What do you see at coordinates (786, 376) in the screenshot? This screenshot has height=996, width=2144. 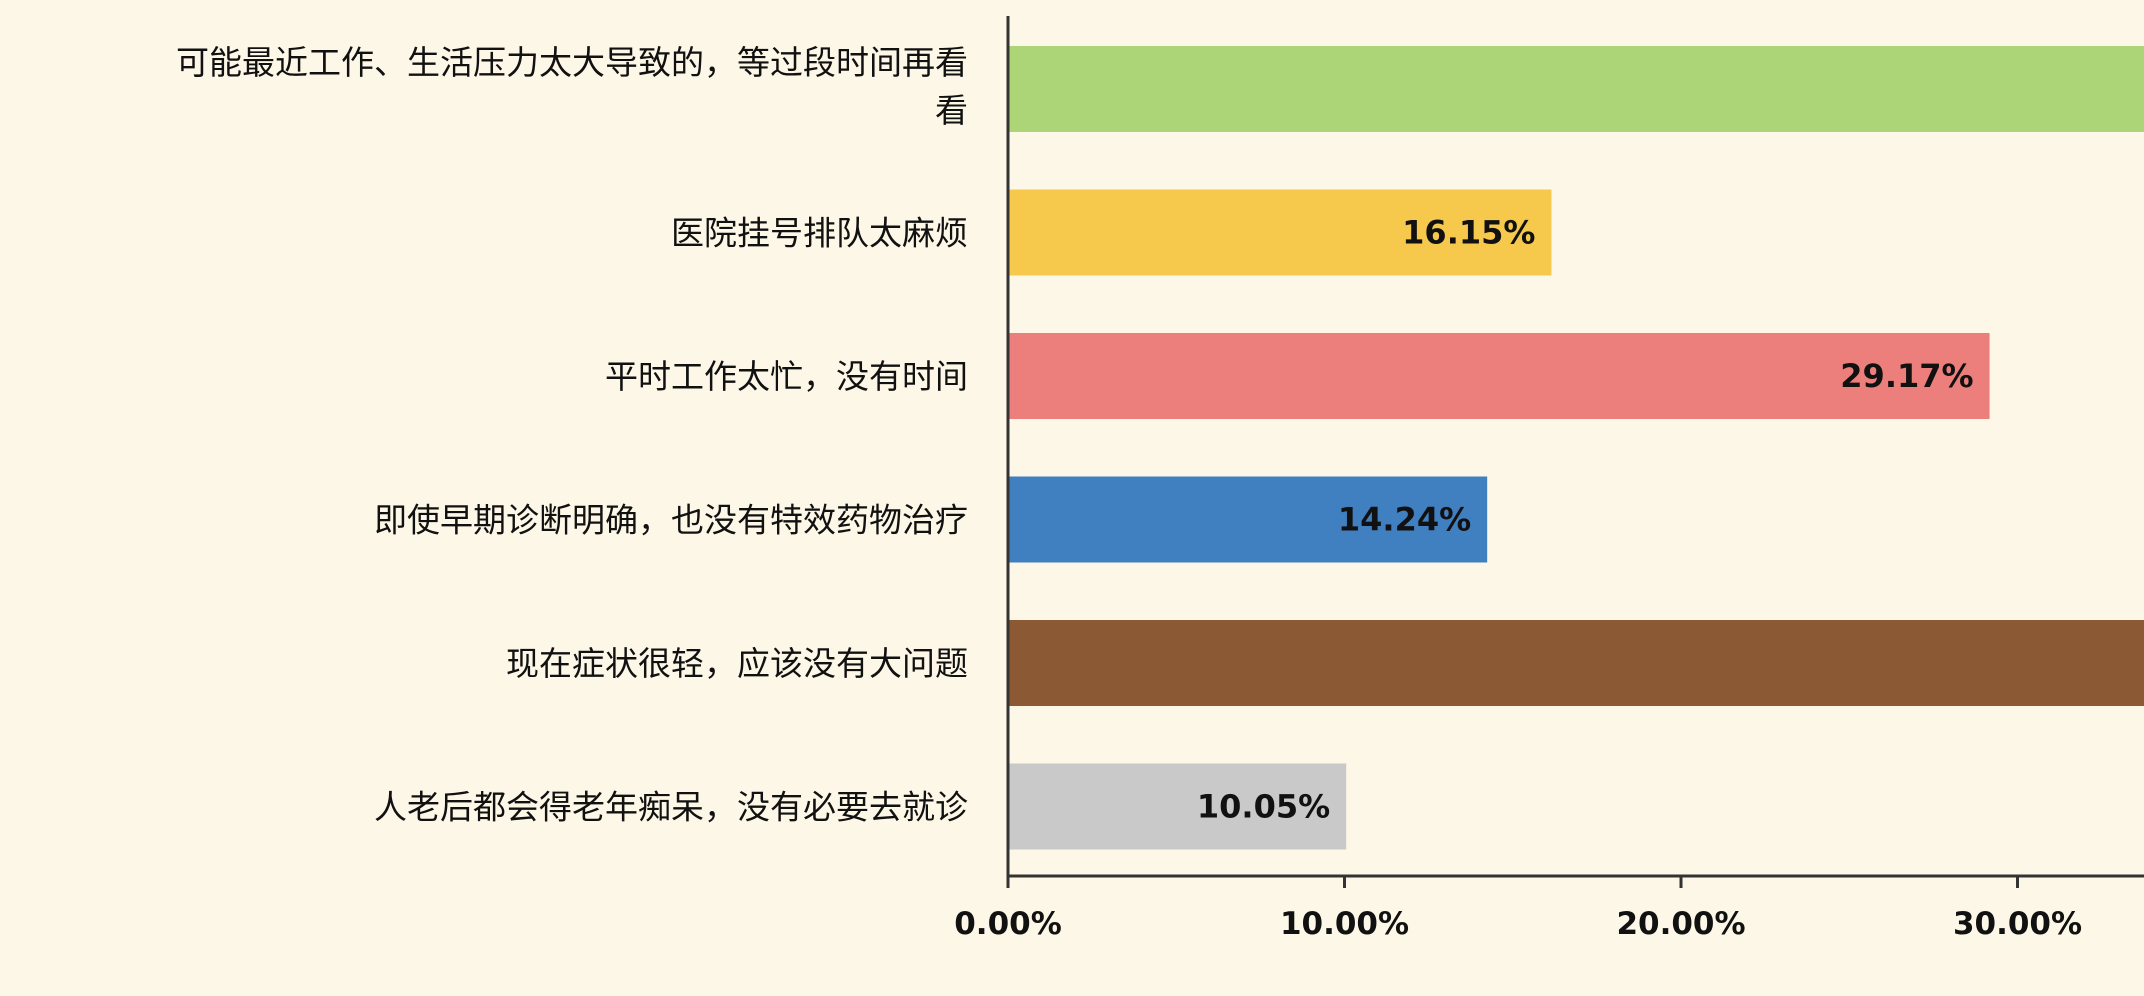 I see `category-label-3: 平时工作太忙，没有时间` at bounding box center [786, 376].